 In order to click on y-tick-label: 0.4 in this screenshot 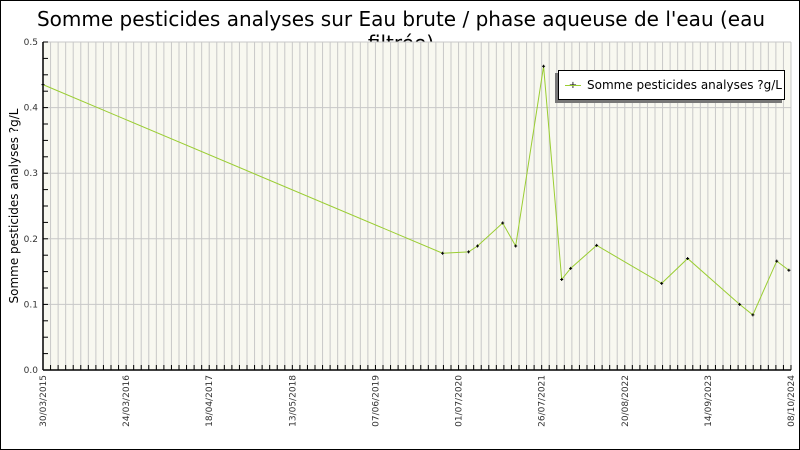, I will do `click(31, 109)`.